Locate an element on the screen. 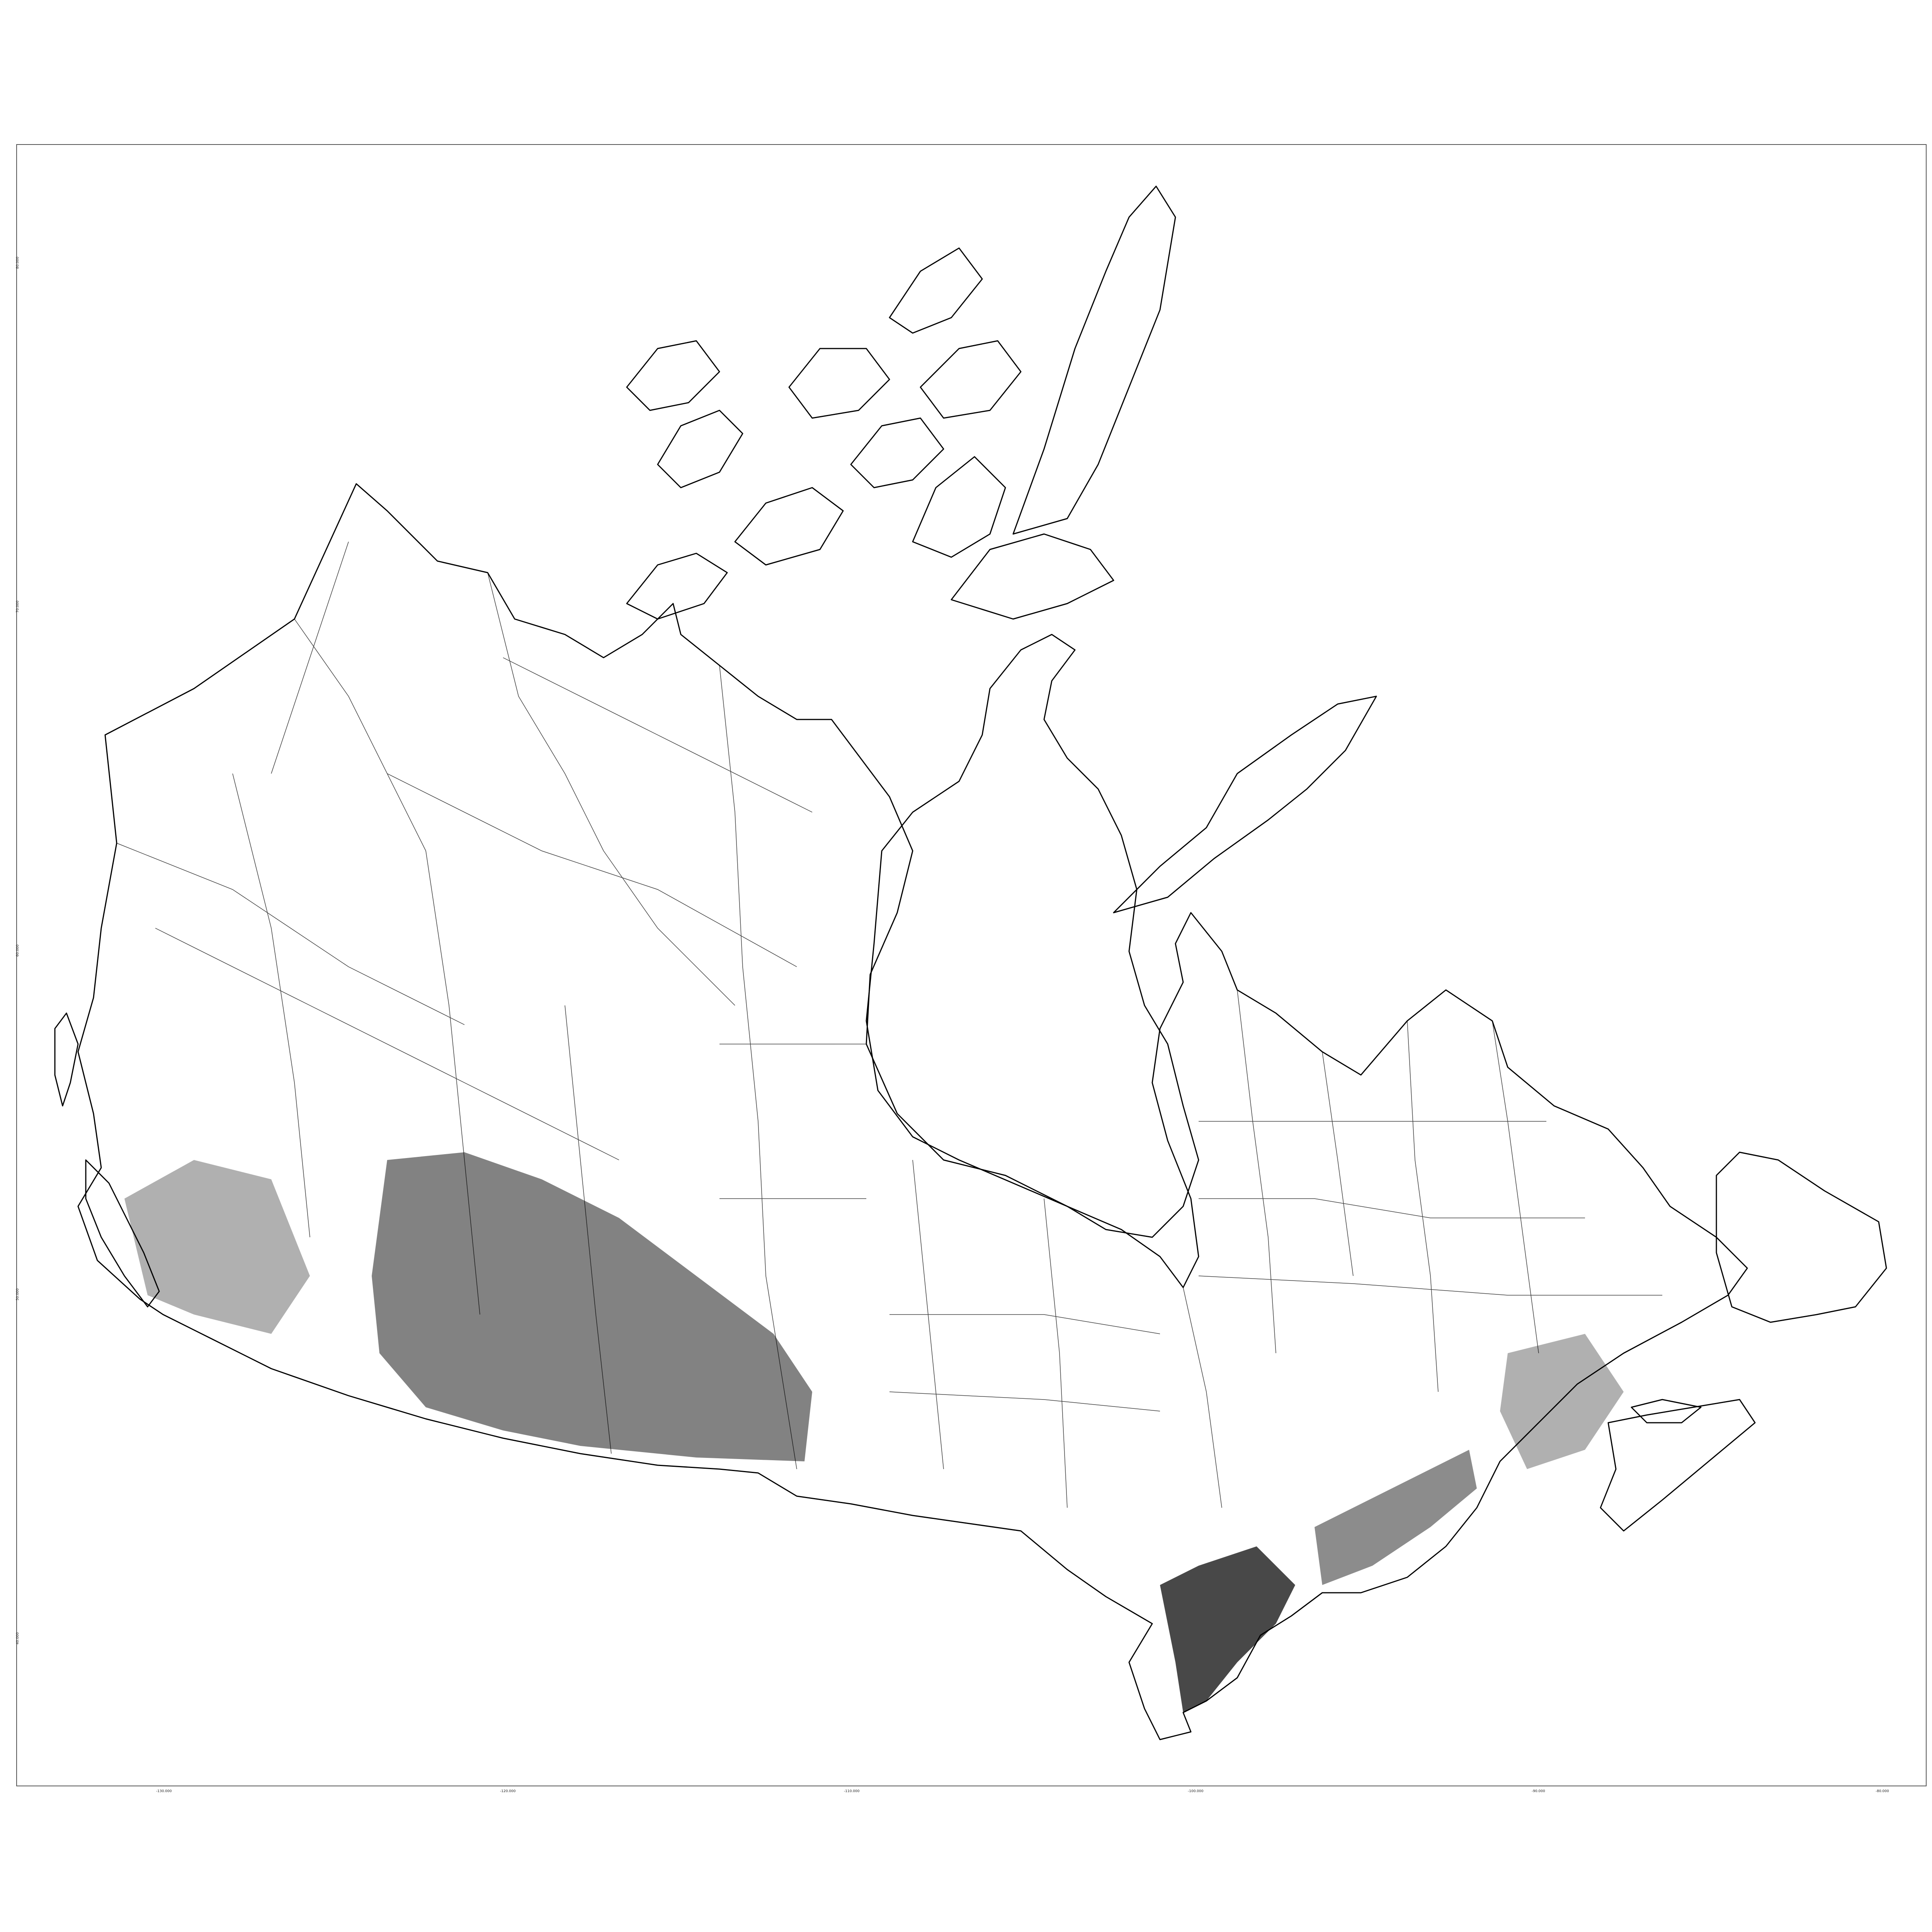  prairie-dense-network is located at coordinates (592, 1306).